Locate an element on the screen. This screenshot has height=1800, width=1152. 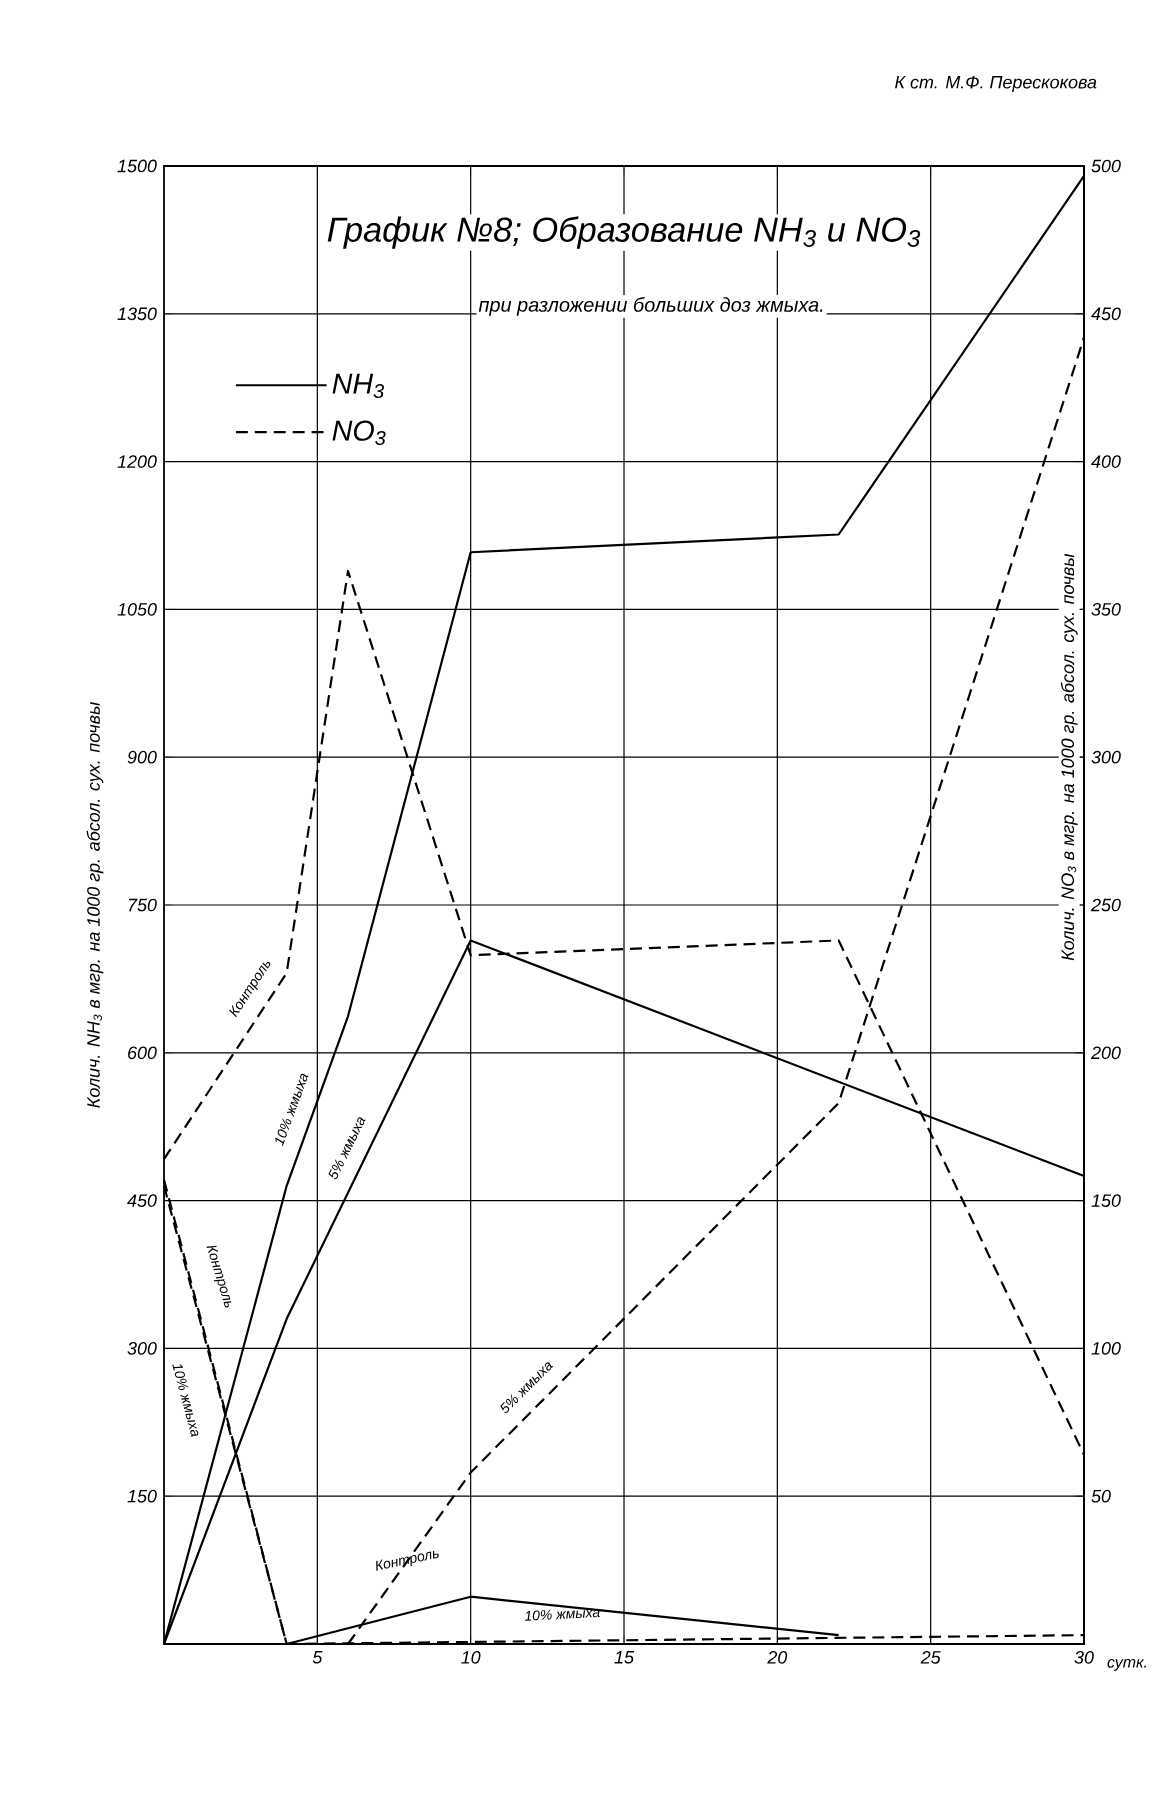
x-tick-label: 30 is located at coordinates (1084, 1657).